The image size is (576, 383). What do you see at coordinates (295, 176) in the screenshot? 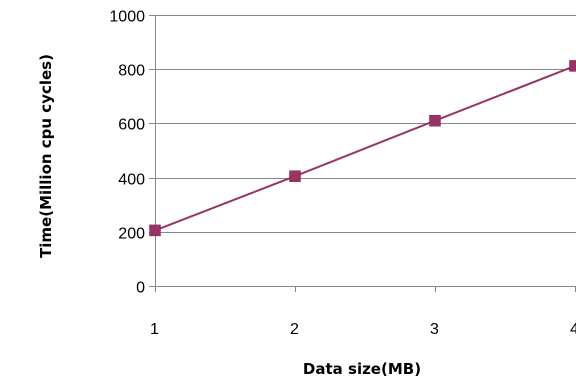
I see `data-point-x2` at bounding box center [295, 176].